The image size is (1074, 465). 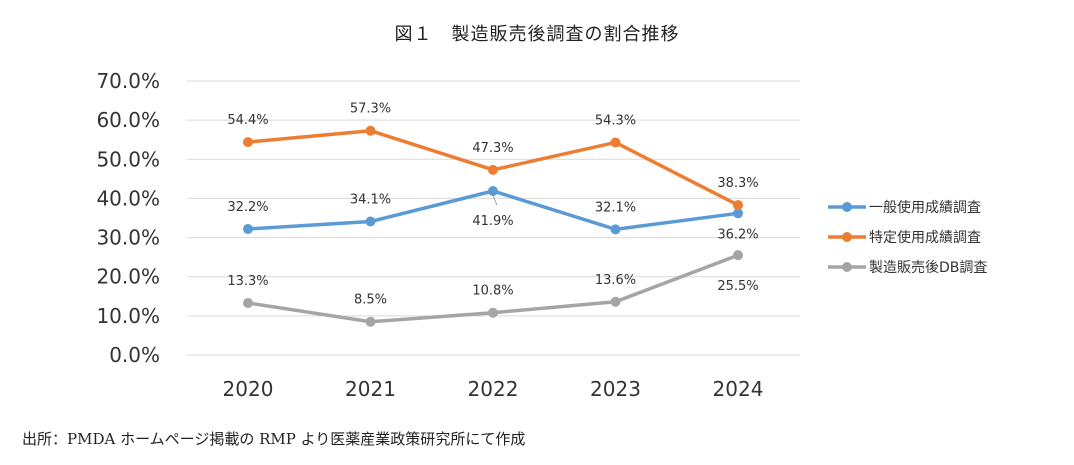 I want to click on data-label: 34.1%, so click(x=370, y=200).